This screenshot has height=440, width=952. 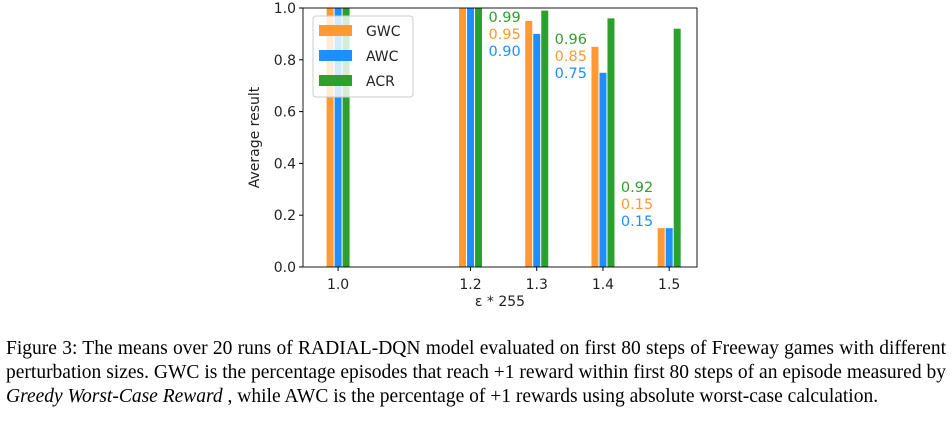 What do you see at coordinates (335, 30) in the screenshot?
I see `legend-swatch-gwc` at bounding box center [335, 30].